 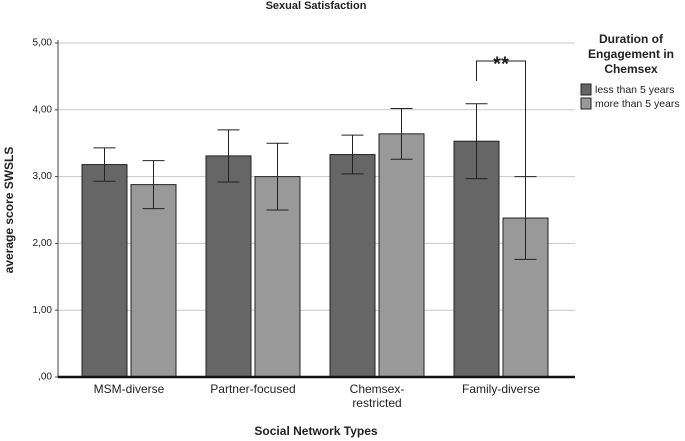 What do you see at coordinates (43, 176) in the screenshot?
I see `y-tick-label: 3,00` at bounding box center [43, 176].